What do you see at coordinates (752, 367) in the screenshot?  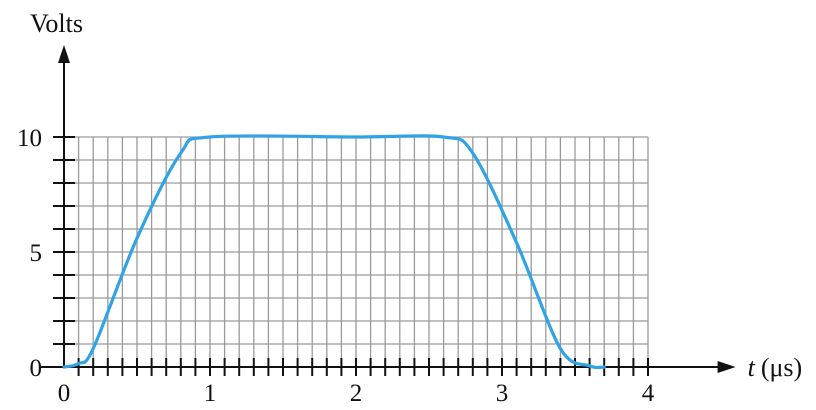 I see `x-axis-variable: t` at bounding box center [752, 367].